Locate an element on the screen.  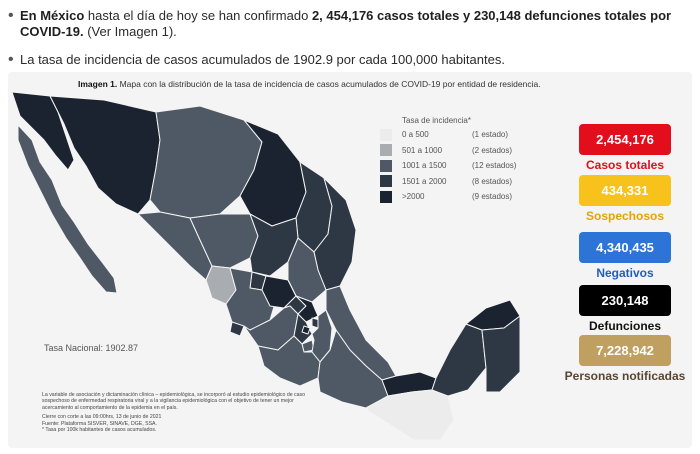
stat-sospechosos: 434,331 Sospechosos is located at coordinates (625, 199).